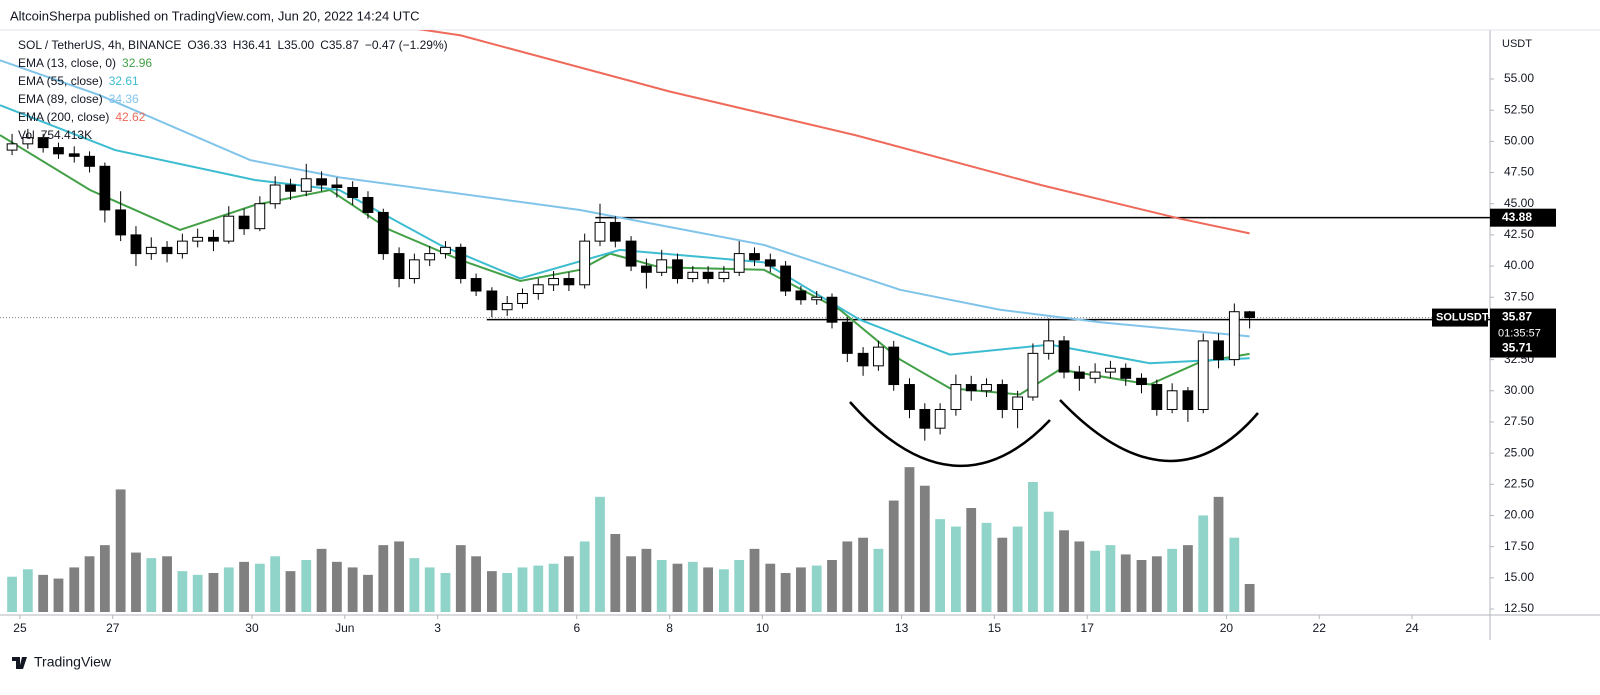 This screenshot has width=1600, height=695. I want to click on pattern-arc, so click(1159, 431).